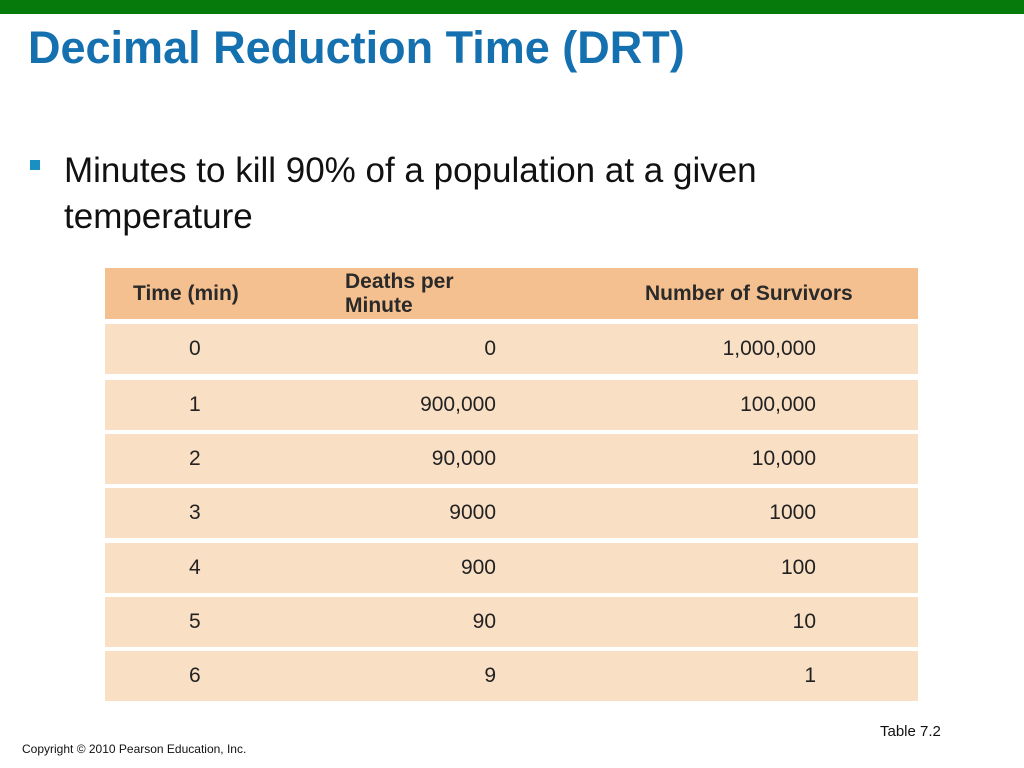  Describe the element at coordinates (512, 7) in the screenshot. I see `top-accent-bar` at that location.